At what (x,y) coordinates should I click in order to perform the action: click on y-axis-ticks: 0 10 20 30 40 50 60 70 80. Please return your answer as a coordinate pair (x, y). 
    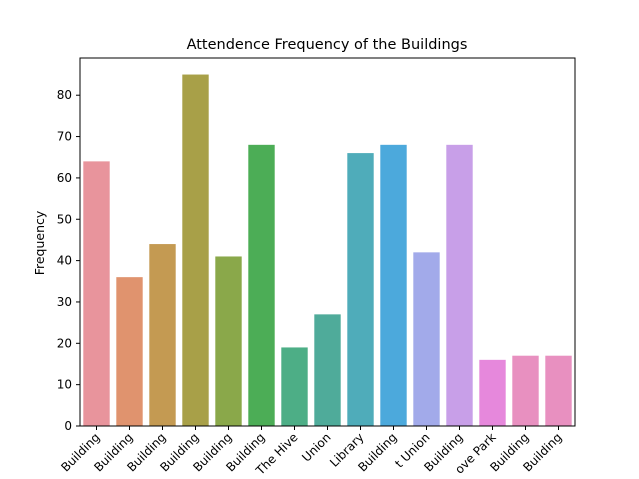
    Looking at the image, I should click on (68, 260).